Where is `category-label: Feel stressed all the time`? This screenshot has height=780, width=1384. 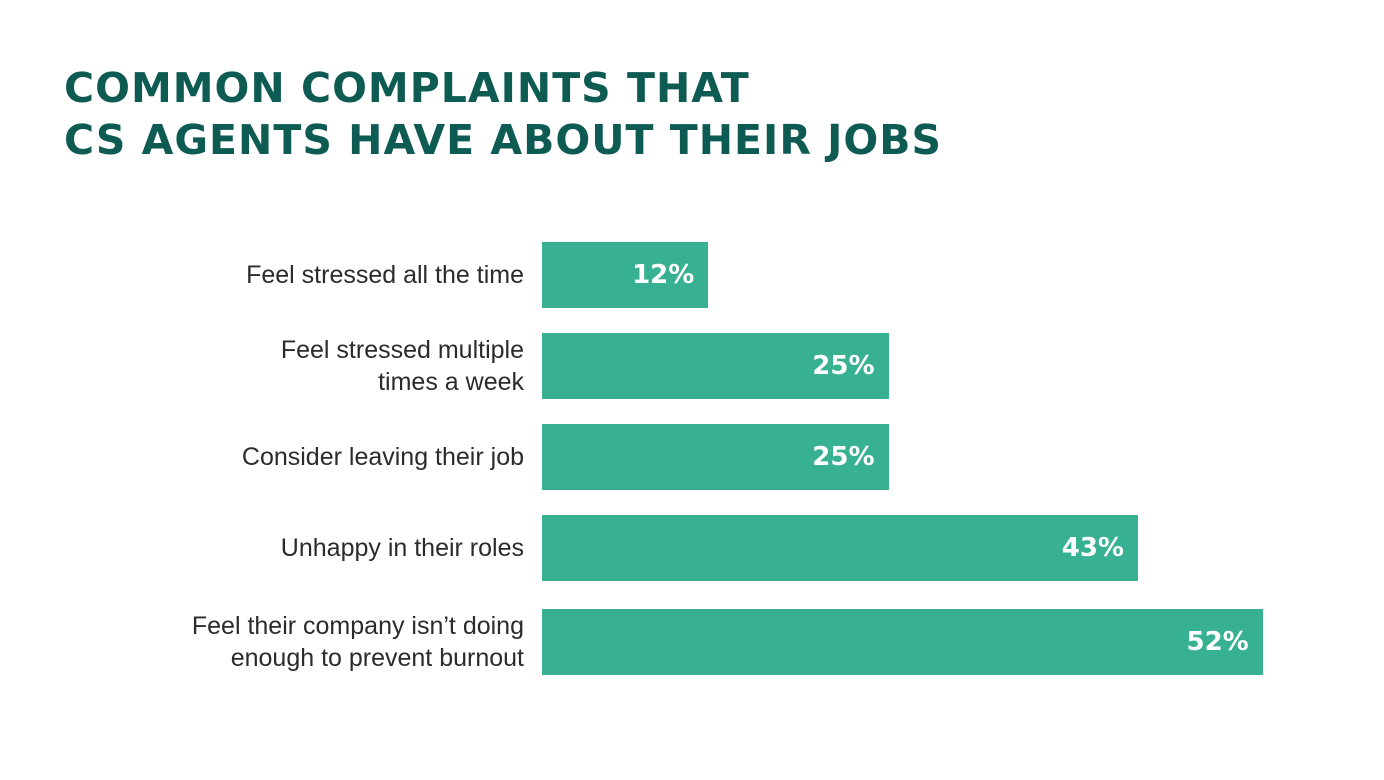 category-label: Feel stressed all the time is located at coordinates (385, 275).